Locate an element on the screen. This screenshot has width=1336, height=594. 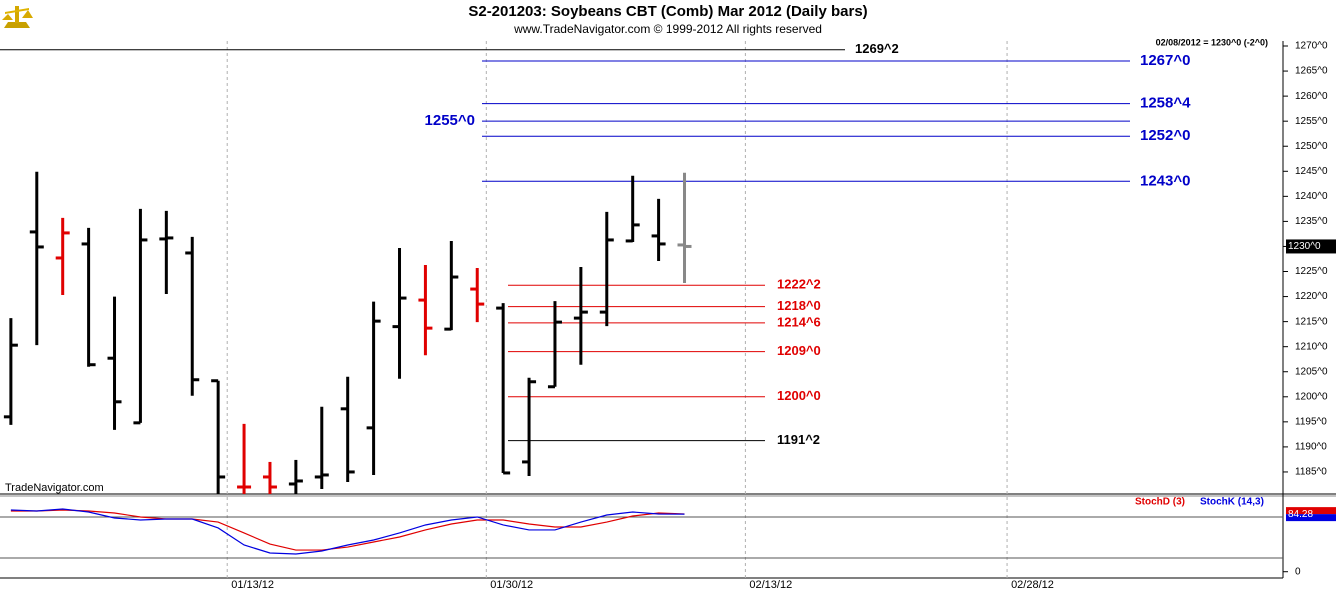
last-value-label: 84.28 is located at coordinates (1300, 514).